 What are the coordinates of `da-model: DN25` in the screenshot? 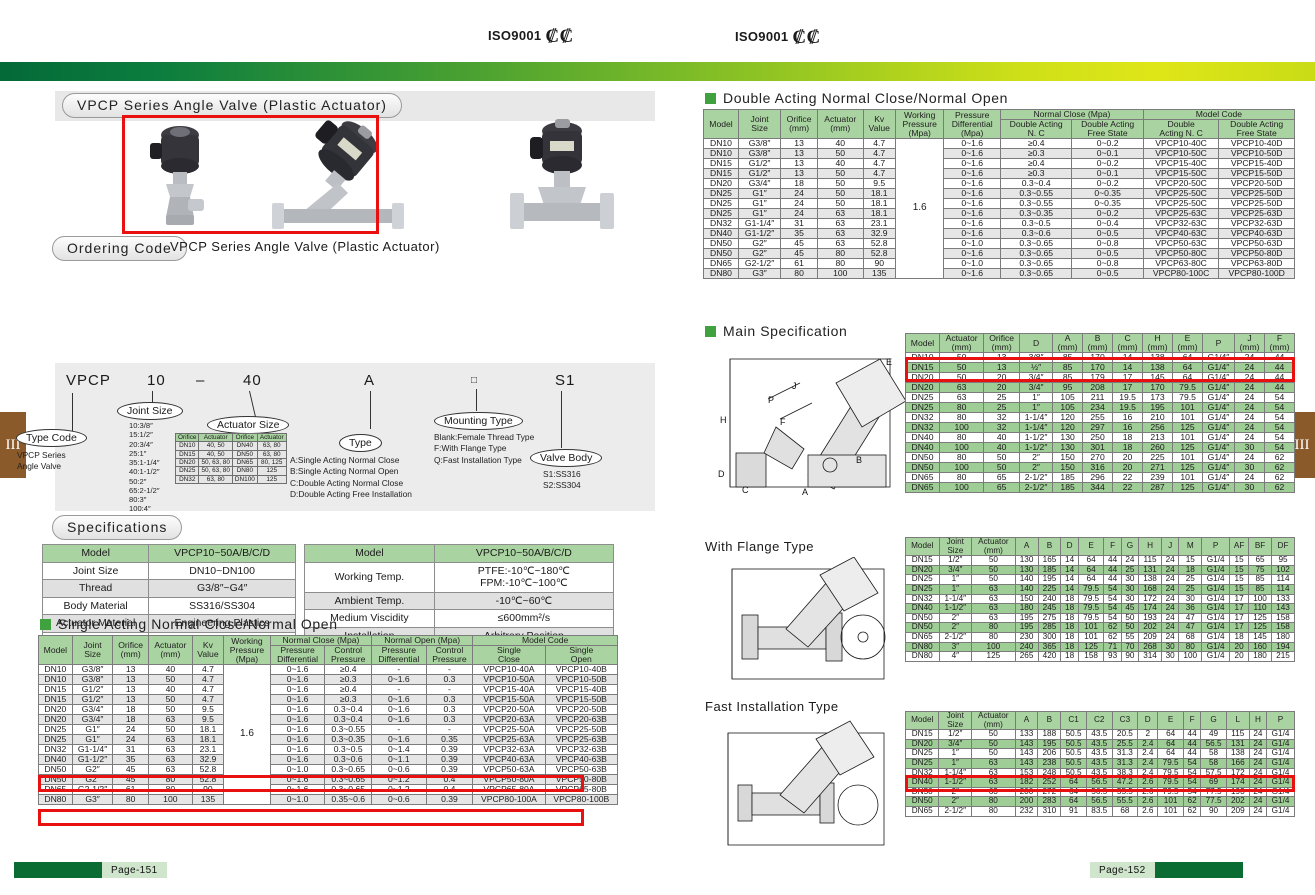 It's located at (721, 204).